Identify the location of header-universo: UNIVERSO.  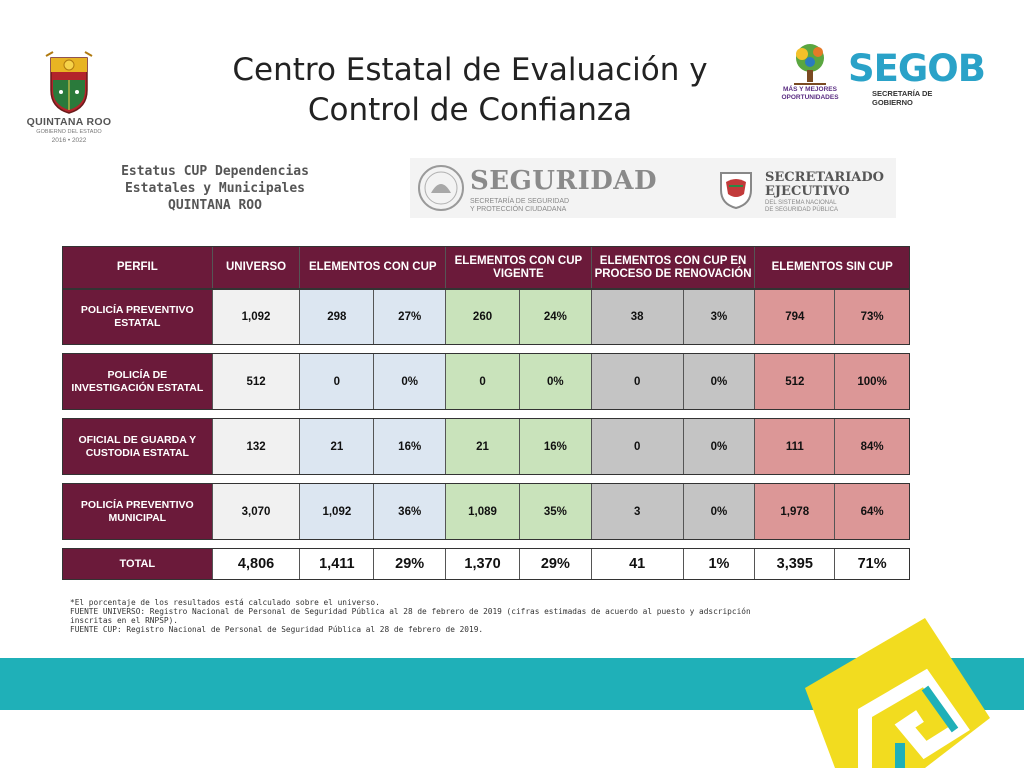
(256, 267).